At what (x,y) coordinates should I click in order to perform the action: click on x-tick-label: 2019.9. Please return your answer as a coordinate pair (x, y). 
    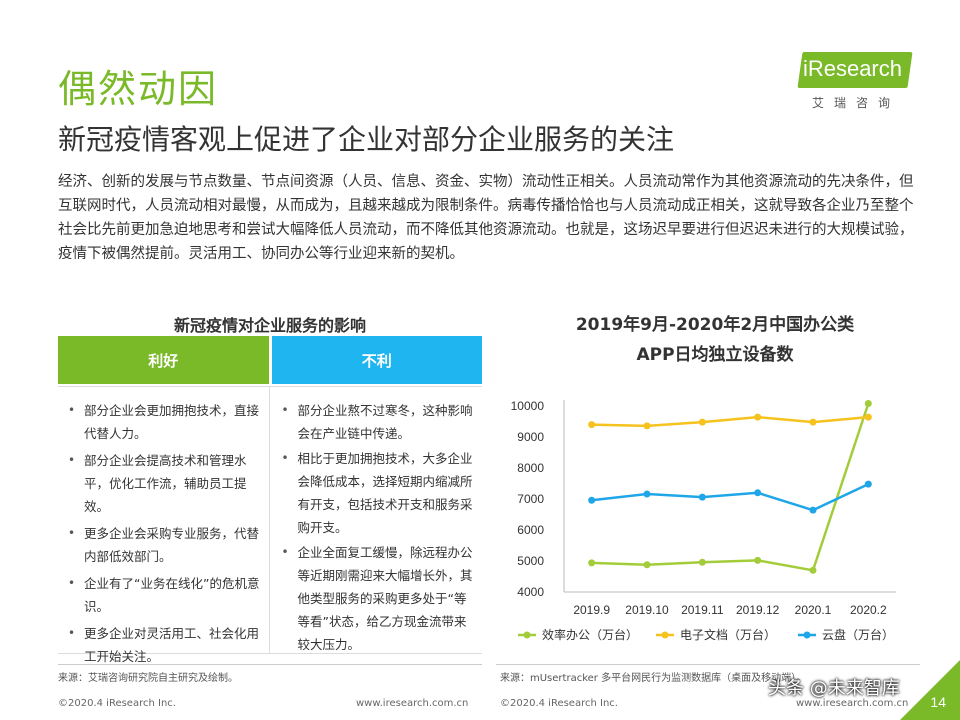
    Looking at the image, I should click on (591, 610).